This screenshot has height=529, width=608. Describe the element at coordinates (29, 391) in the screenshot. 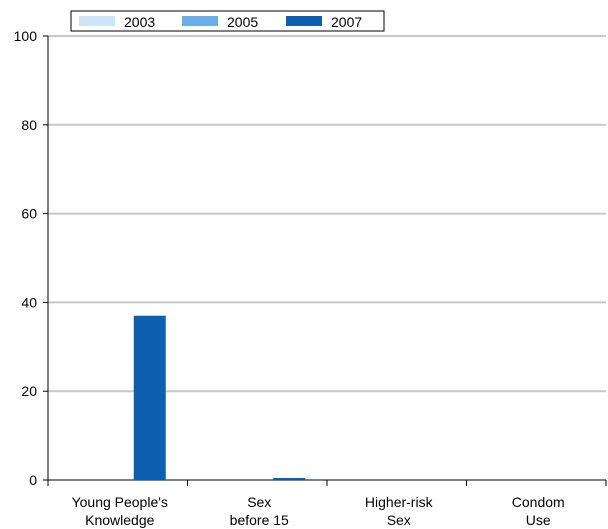

I see `y-tick-label: 20` at that location.